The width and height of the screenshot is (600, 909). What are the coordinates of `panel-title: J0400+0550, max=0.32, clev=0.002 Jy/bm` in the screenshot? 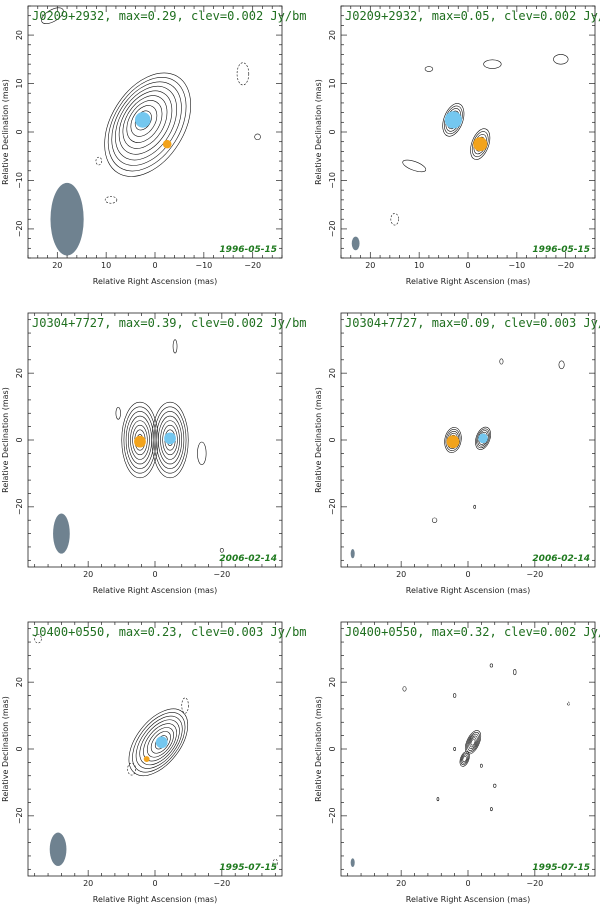 It's located at (472, 632).